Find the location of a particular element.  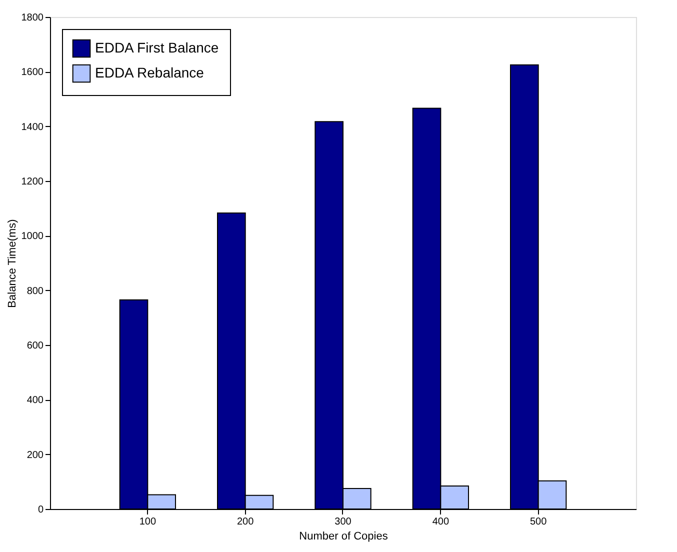

y-tick-label: 800 is located at coordinates (35, 291).